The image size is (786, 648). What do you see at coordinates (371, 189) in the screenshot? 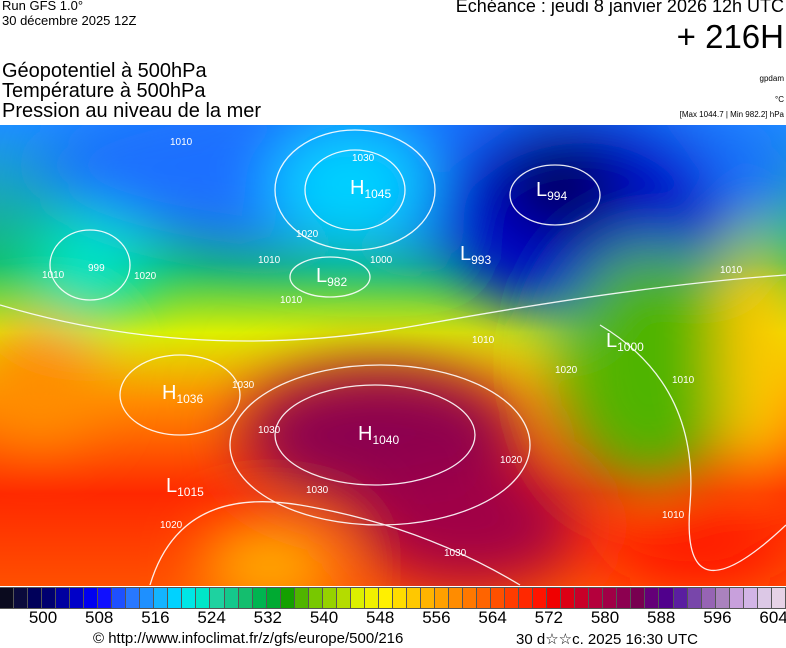
I see `high-center: H1045` at bounding box center [371, 189].